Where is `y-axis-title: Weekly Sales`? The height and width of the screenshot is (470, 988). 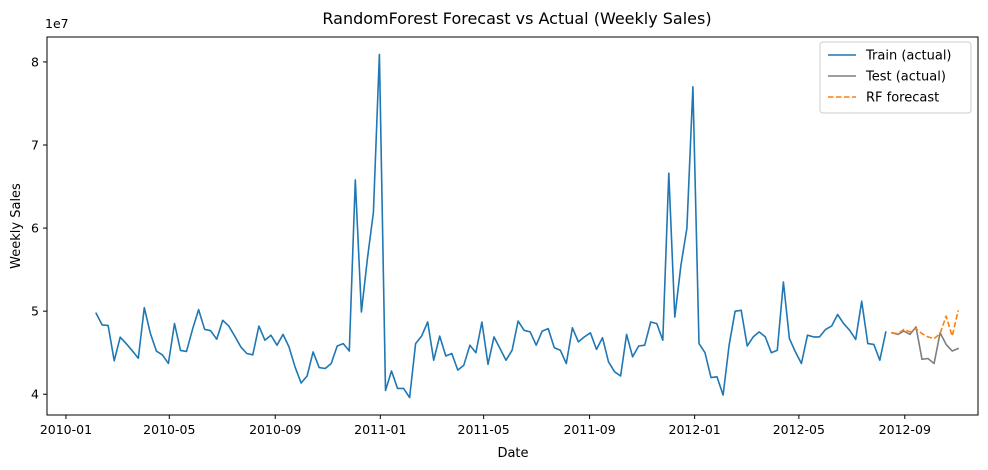
y-axis-title: Weekly Sales is located at coordinates (16, 226).